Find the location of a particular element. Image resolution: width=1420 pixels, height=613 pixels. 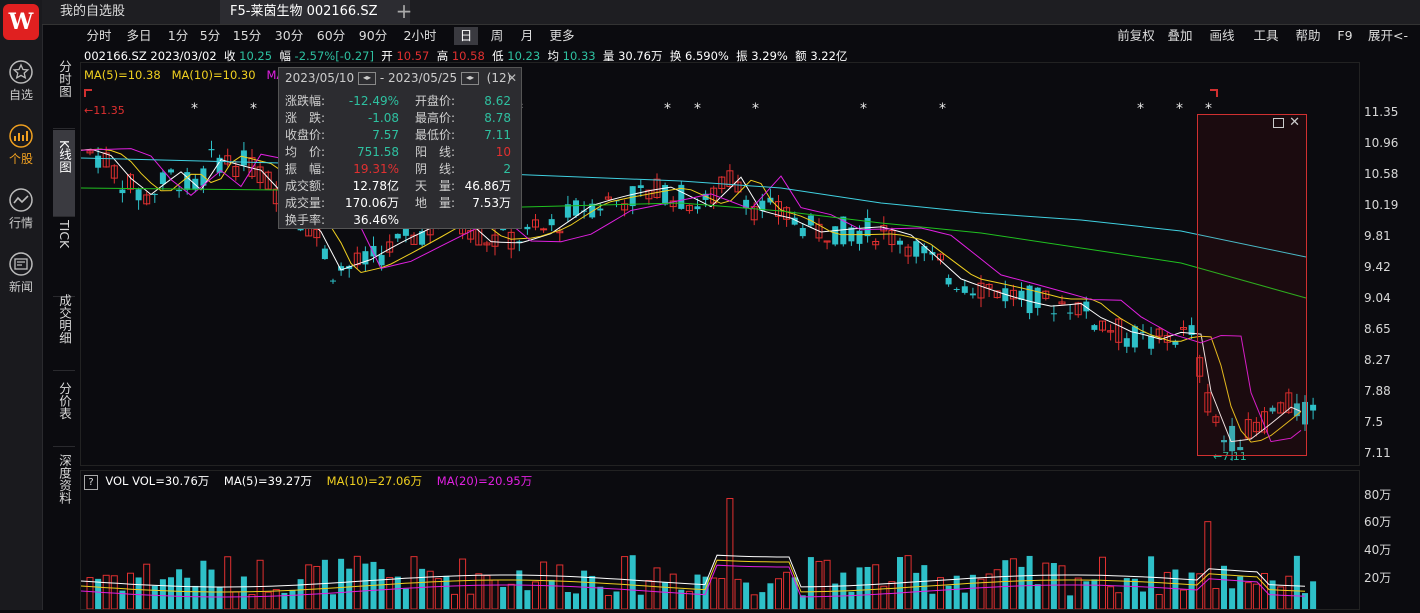

help-icon: ? is located at coordinates (91, 482).